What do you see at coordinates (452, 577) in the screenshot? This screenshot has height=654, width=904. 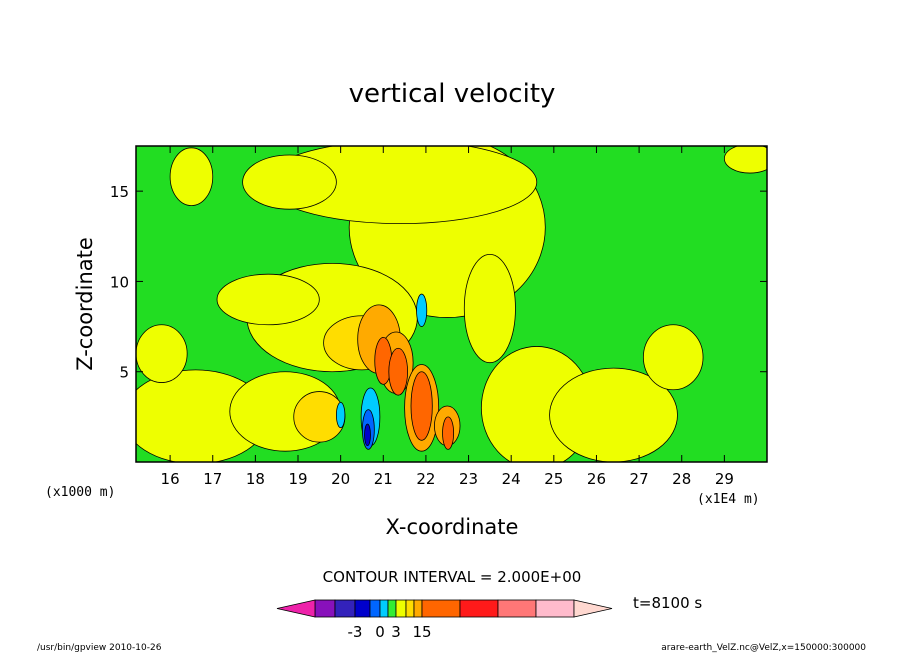 I see `contour-interval-label: CONTOUR INTERVAL = 2.000E+00` at bounding box center [452, 577].